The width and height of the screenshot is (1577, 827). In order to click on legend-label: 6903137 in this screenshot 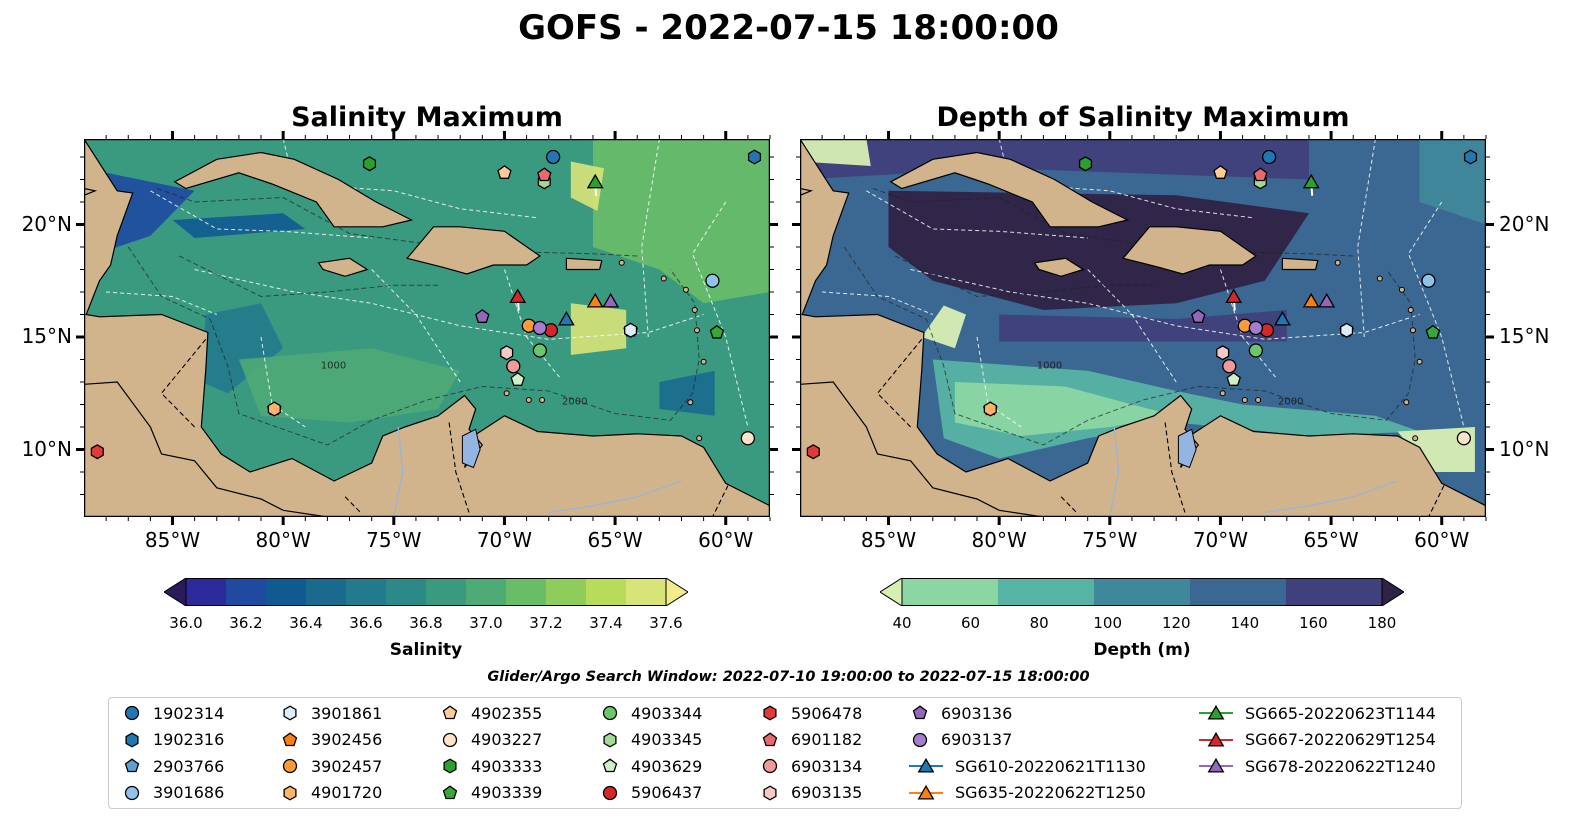, I will do `click(977, 739)`.